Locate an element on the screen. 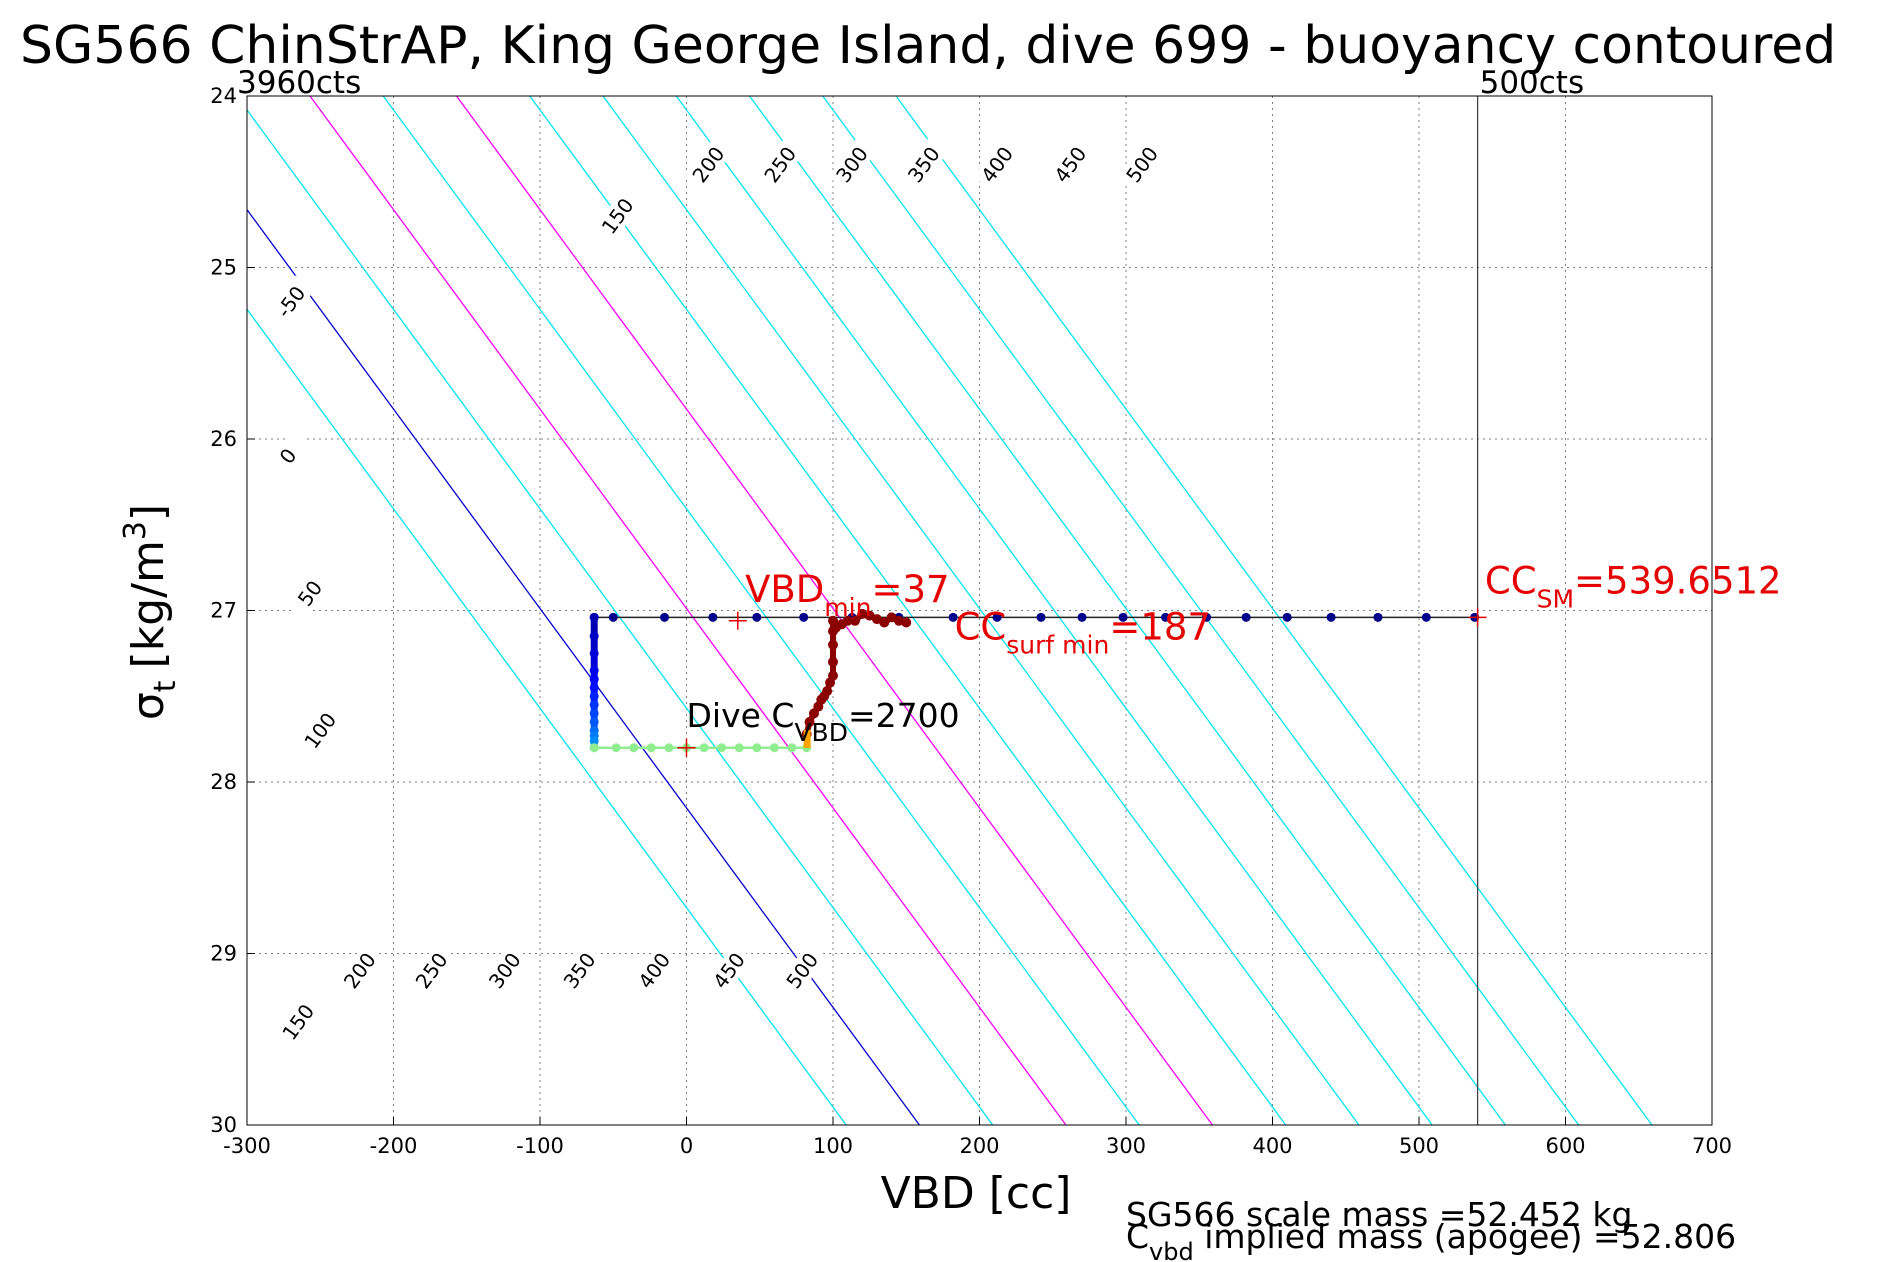  x-tick-labels: -300 -200 -100 0 100 200 300 400 500 600 700 is located at coordinates (977, 1137).